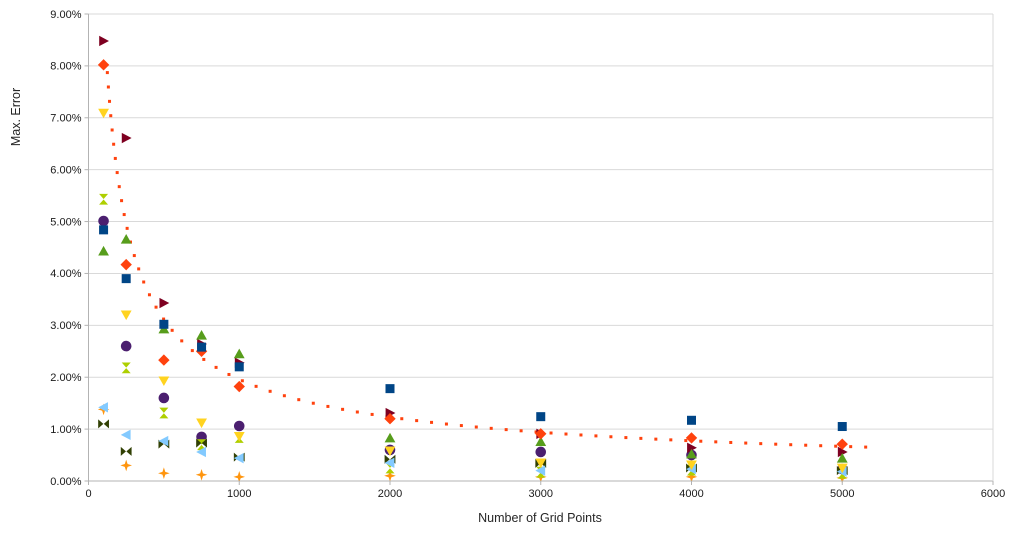 Image resolution: width=1024 pixels, height=541 pixels. Describe the element at coordinates (65, 326) in the screenshot. I see `y-tick-label: 3.00%` at that location.